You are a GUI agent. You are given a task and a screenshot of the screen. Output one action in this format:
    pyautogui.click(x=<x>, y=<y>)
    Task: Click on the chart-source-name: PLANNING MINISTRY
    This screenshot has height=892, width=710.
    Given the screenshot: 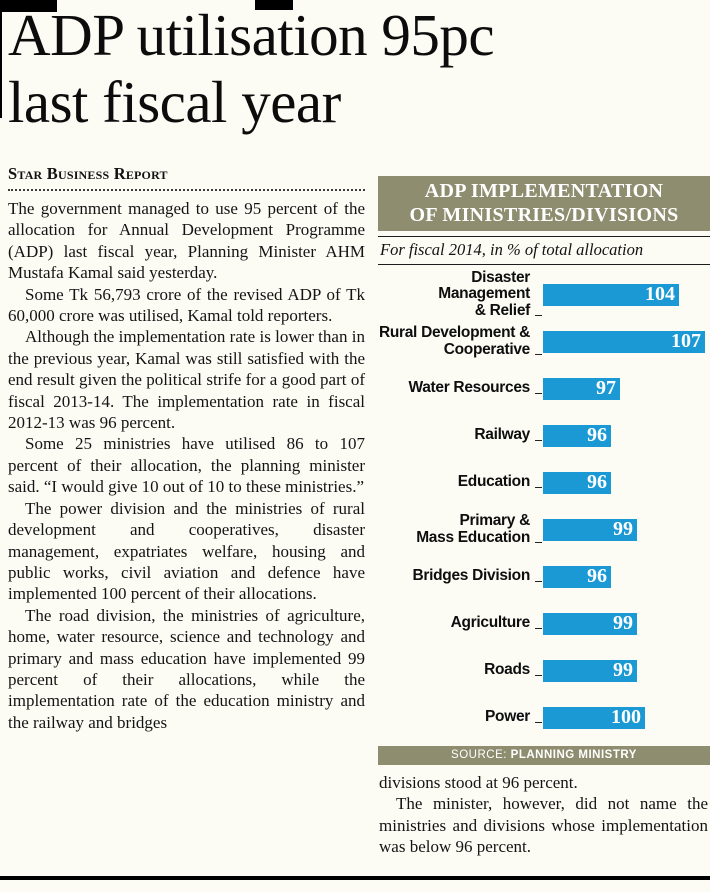 What is the action you would take?
    pyautogui.click(x=573, y=755)
    